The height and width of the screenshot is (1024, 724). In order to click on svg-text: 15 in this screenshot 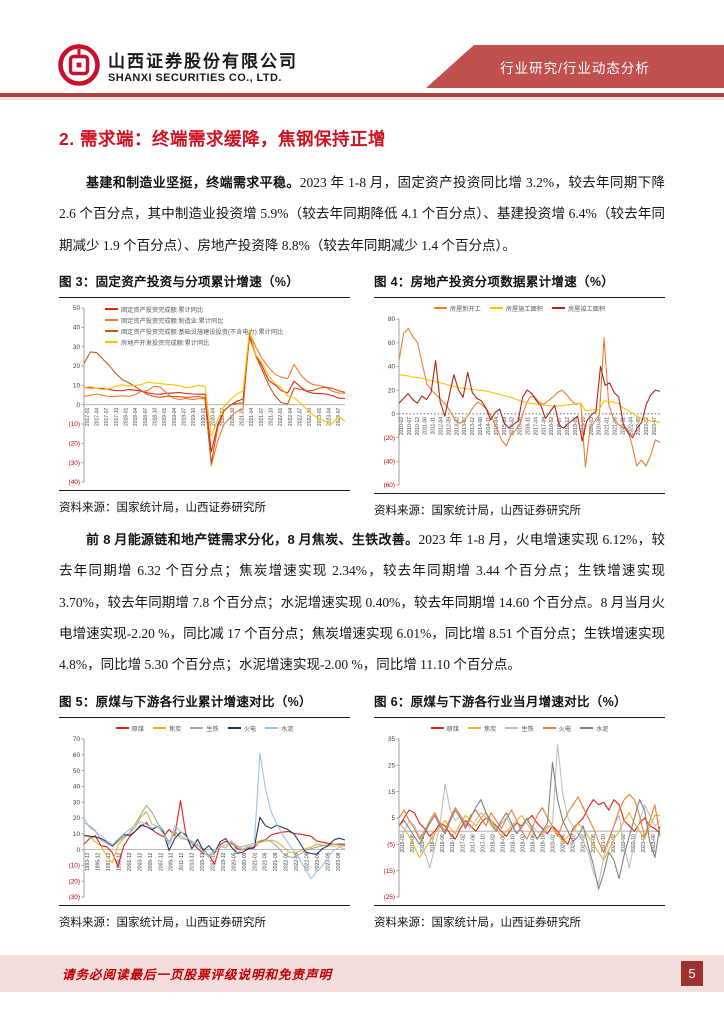, I will do `click(392, 791)`.